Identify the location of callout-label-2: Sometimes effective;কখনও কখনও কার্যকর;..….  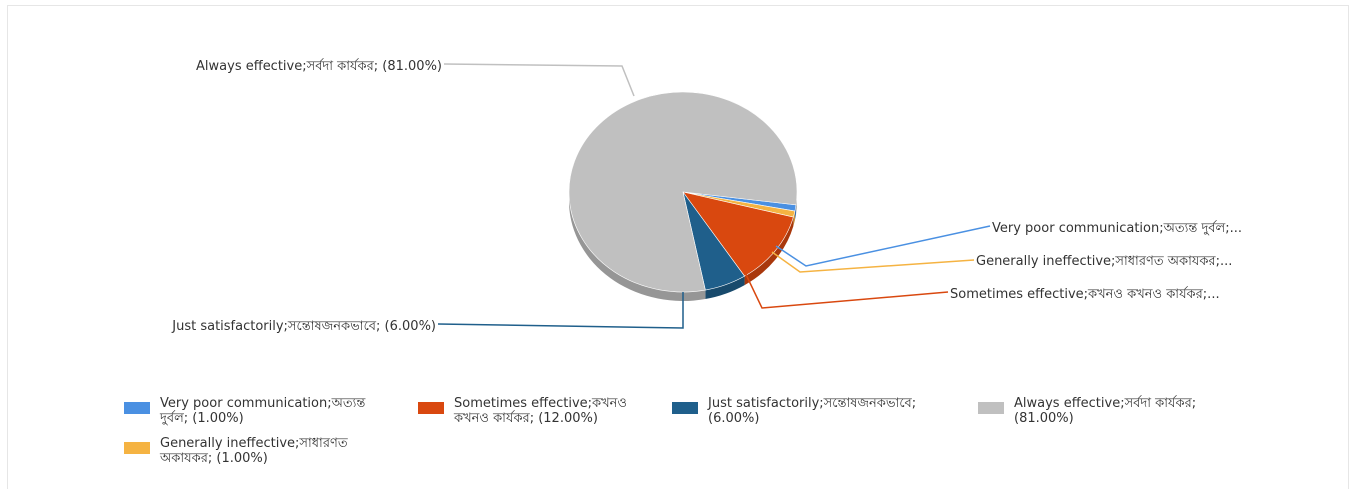
(1085, 294).